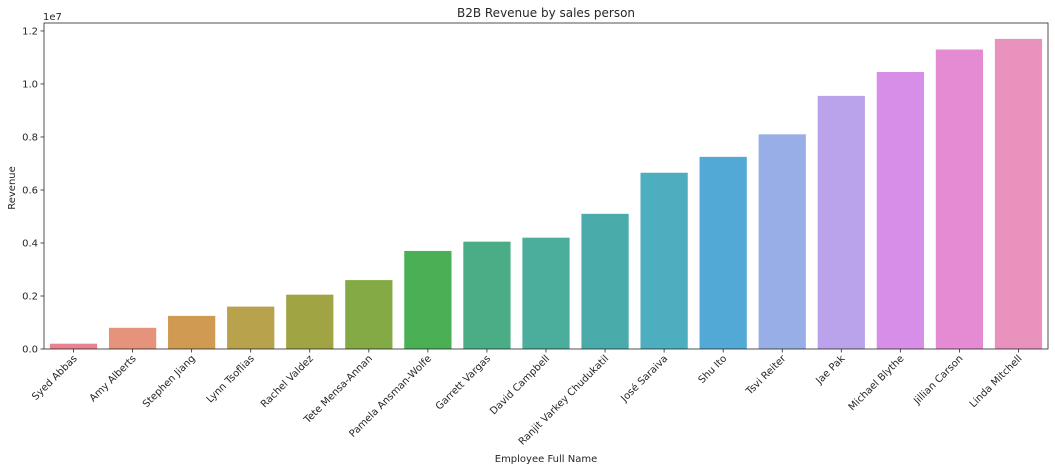  Describe the element at coordinates (52, 17) in the screenshot. I see `y-offset-label: 1e7` at that location.